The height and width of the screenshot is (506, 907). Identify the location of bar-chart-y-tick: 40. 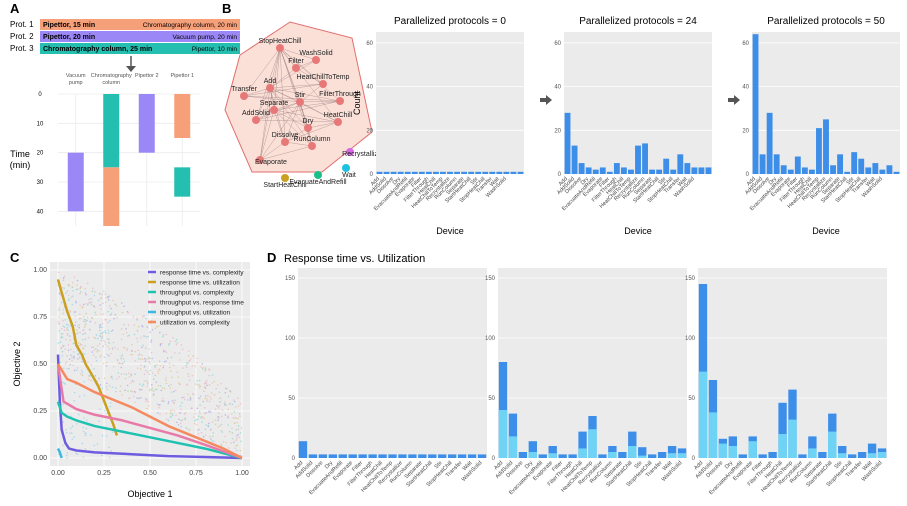
(745, 88).